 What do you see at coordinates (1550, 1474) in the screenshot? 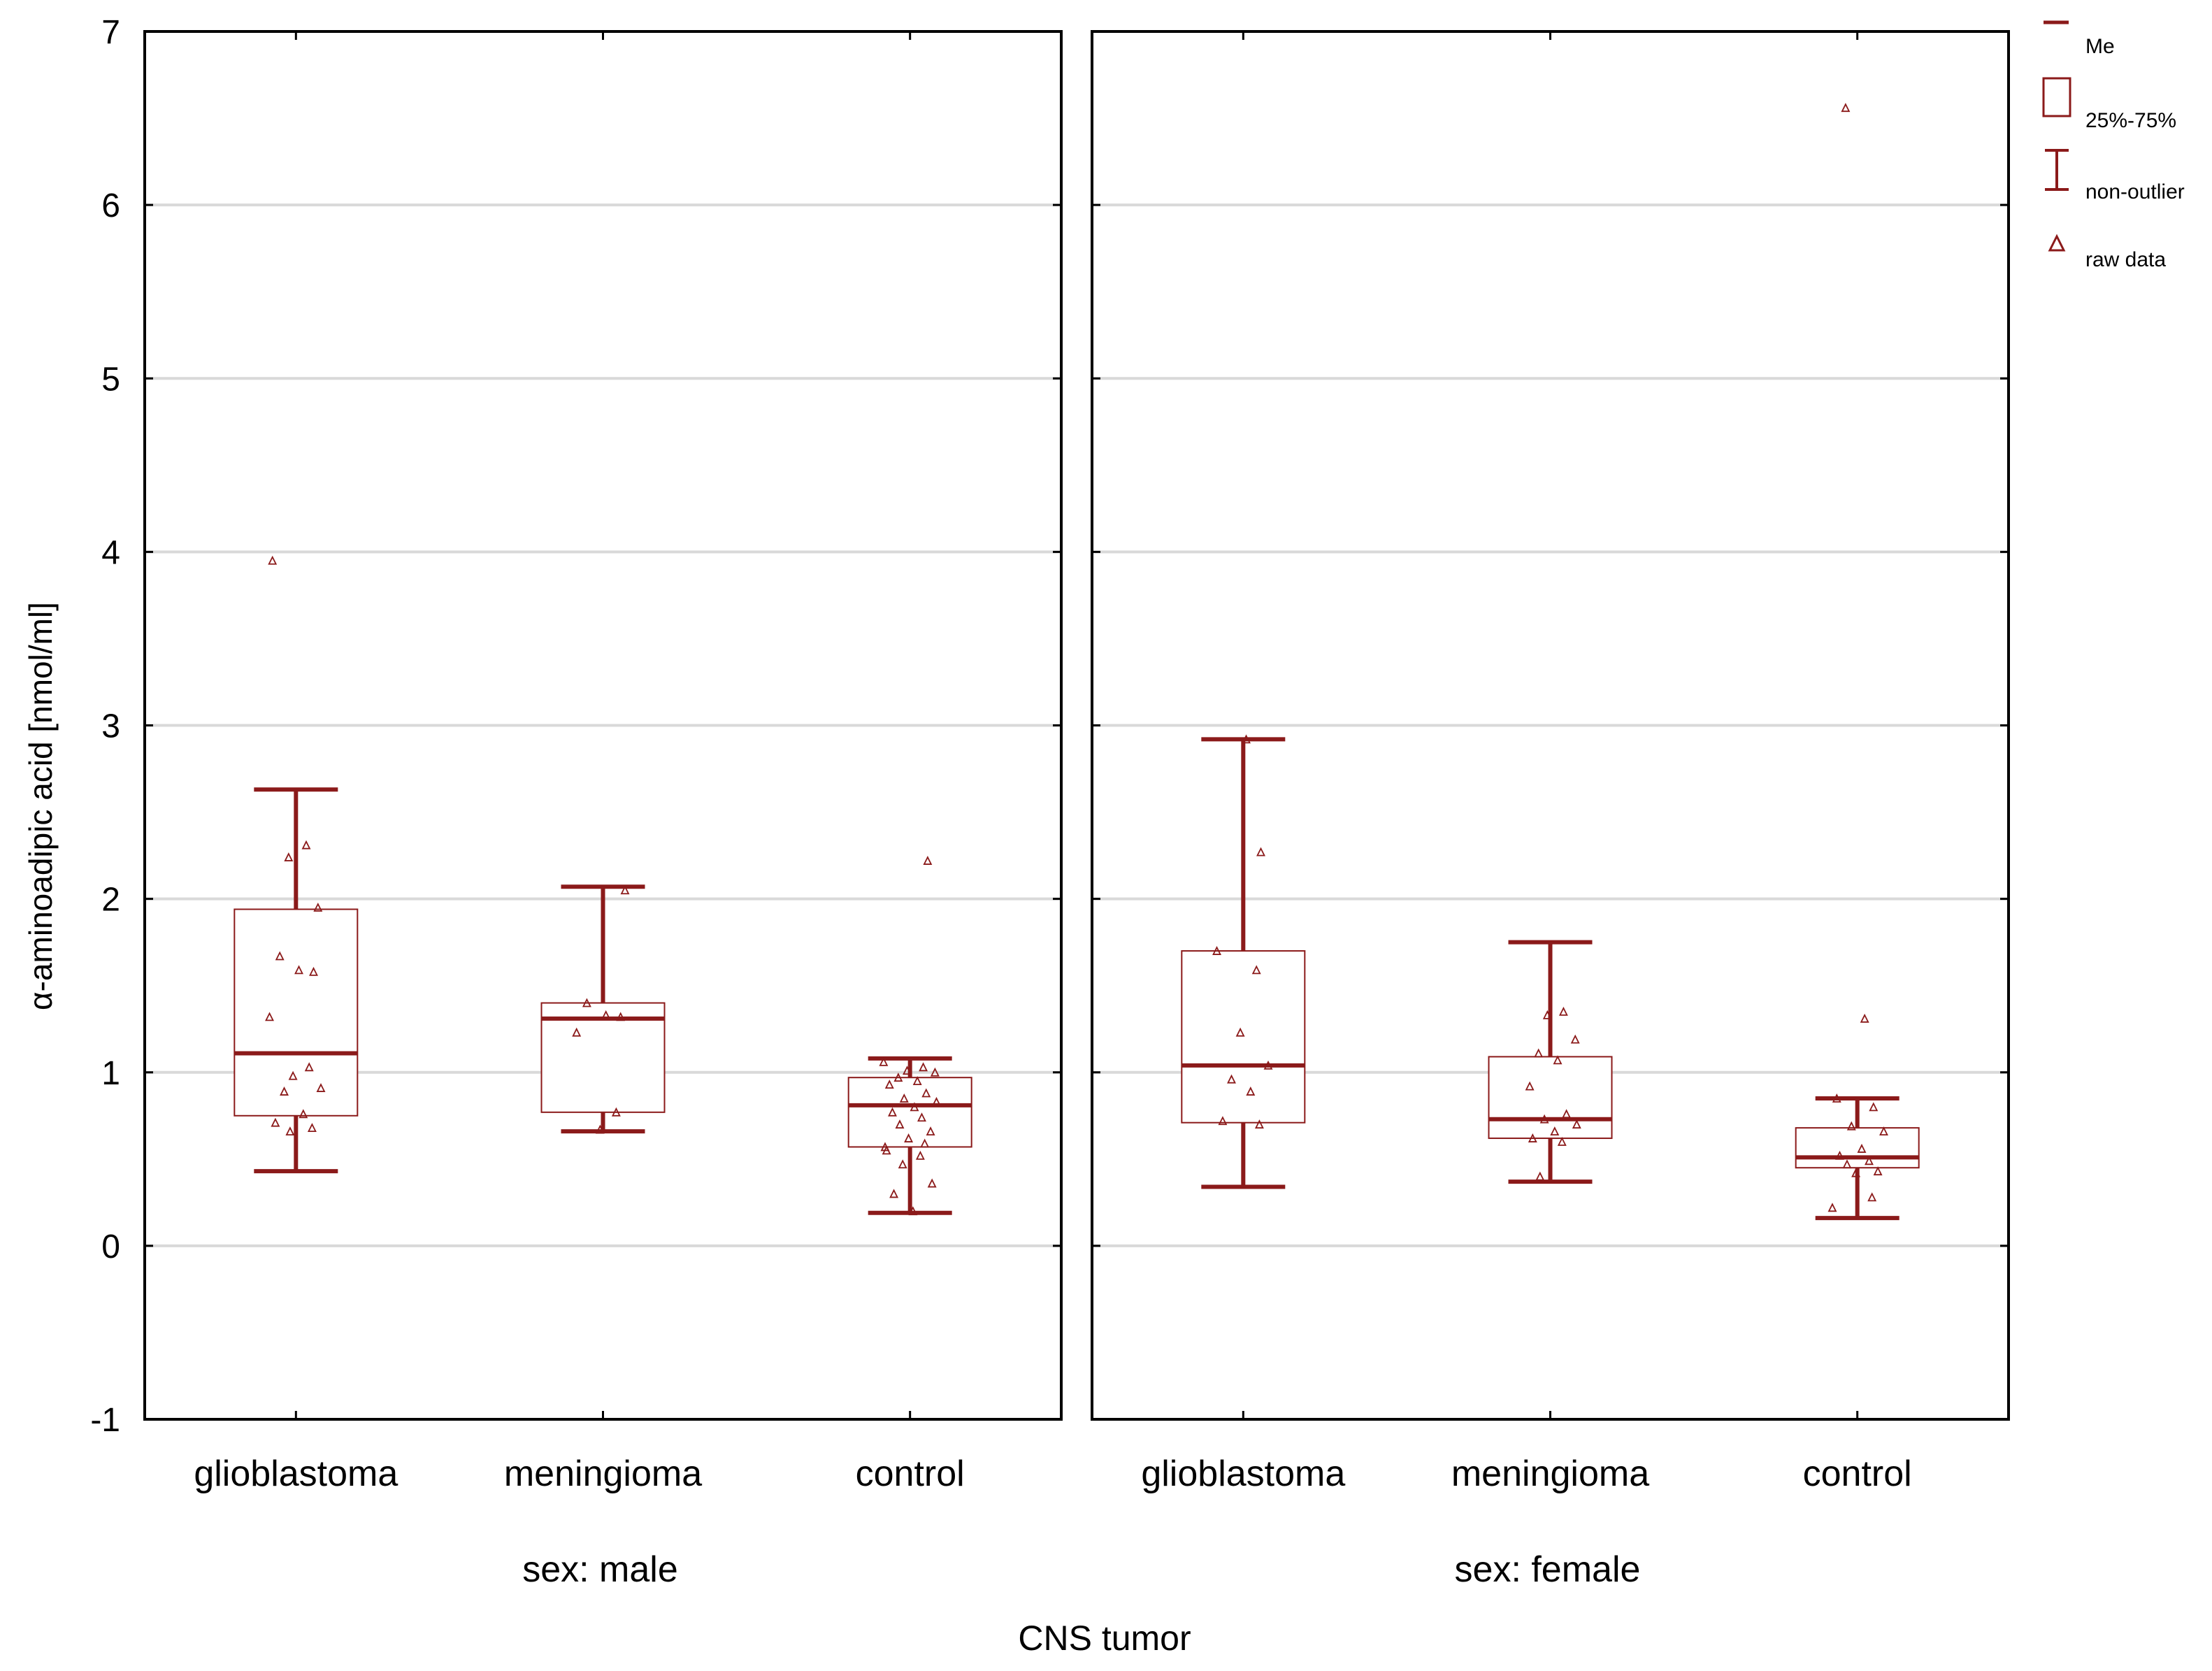
I see `x-category-label: meningioma` at bounding box center [1550, 1474].